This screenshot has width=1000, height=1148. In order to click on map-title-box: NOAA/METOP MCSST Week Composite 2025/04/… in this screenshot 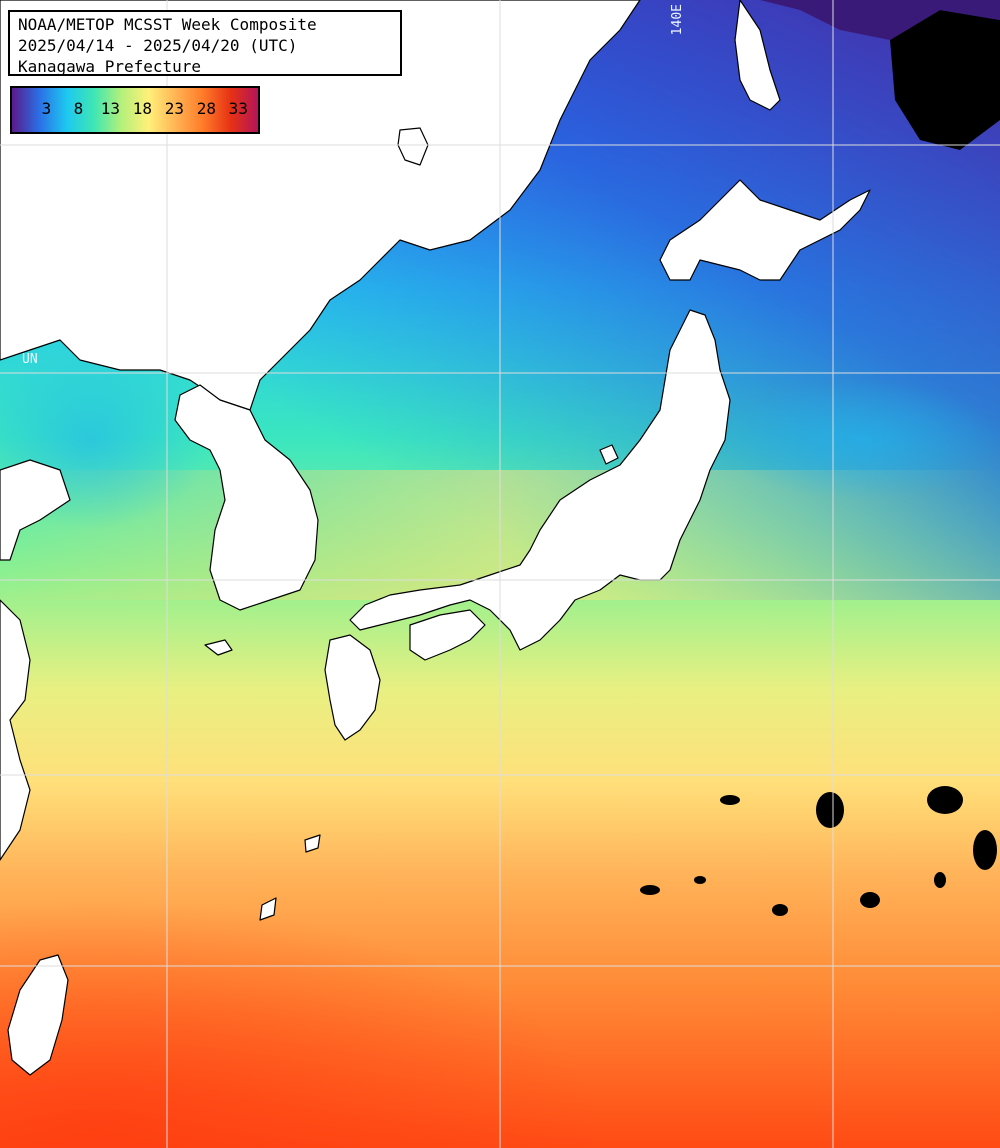, I will do `click(205, 43)`.